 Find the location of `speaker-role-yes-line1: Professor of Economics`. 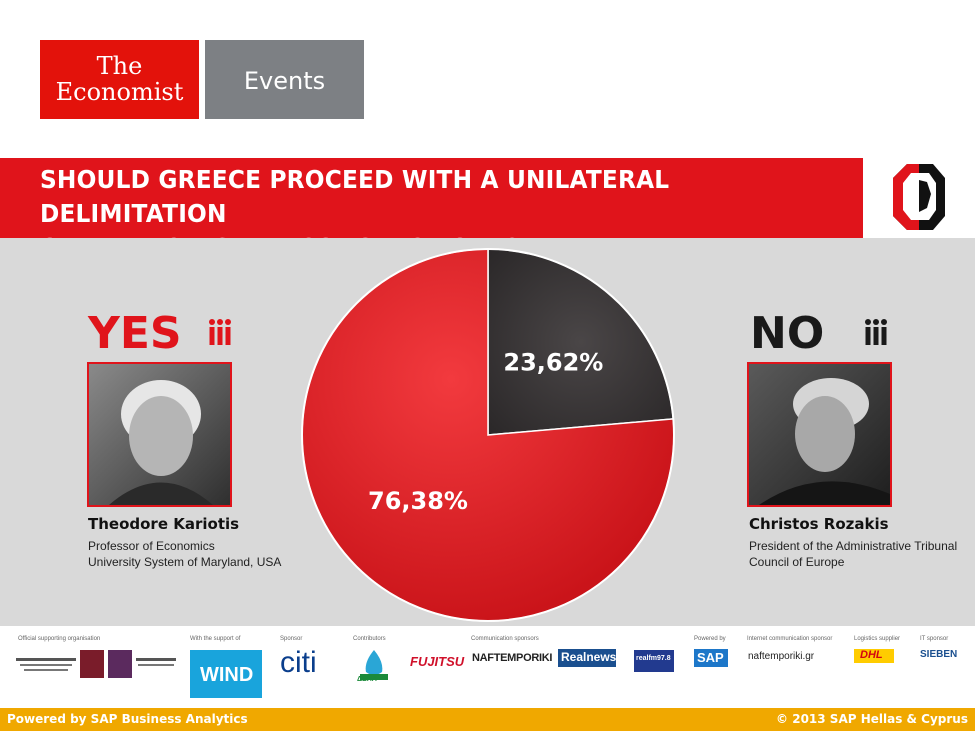

speaker-role-yes-line1: Professor of Economics is located at coordinates (151, 546).